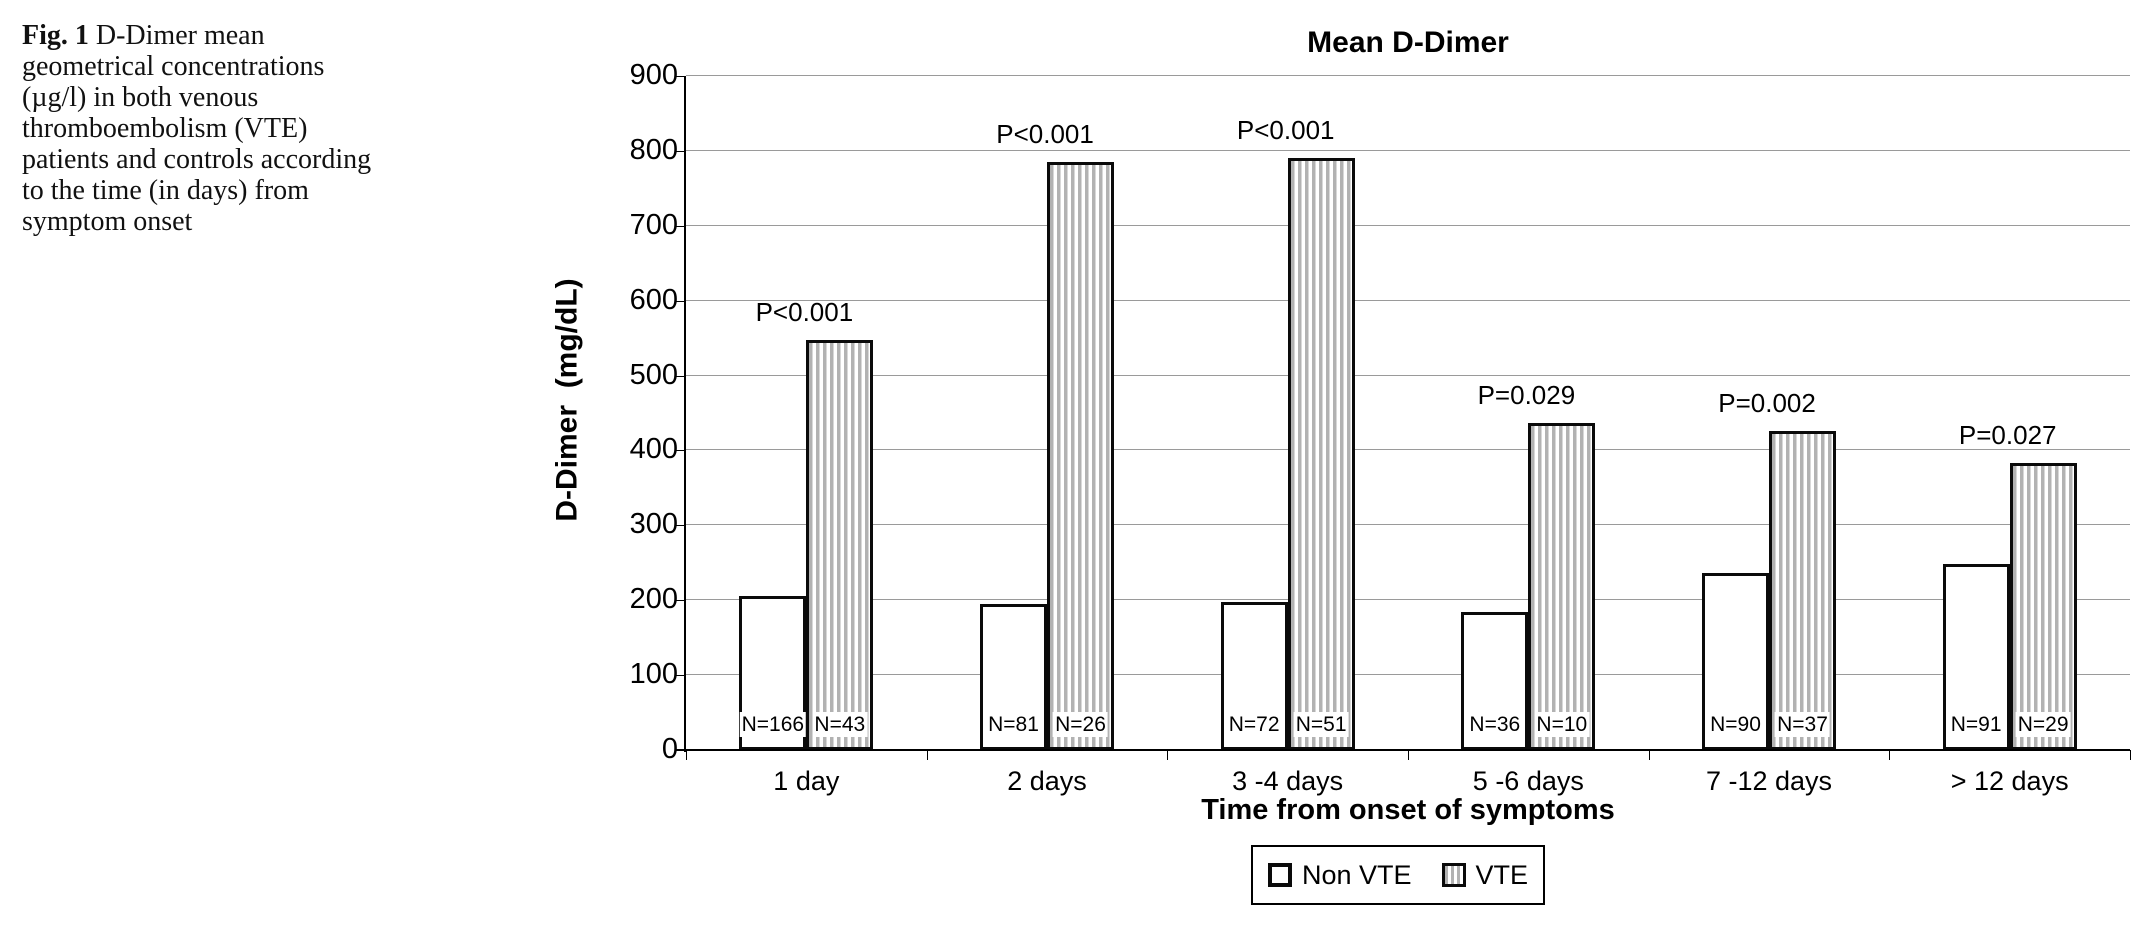 This screenshot has width=2132, height=932. I want to click on bar-vte: N=43, so click(840, 545).